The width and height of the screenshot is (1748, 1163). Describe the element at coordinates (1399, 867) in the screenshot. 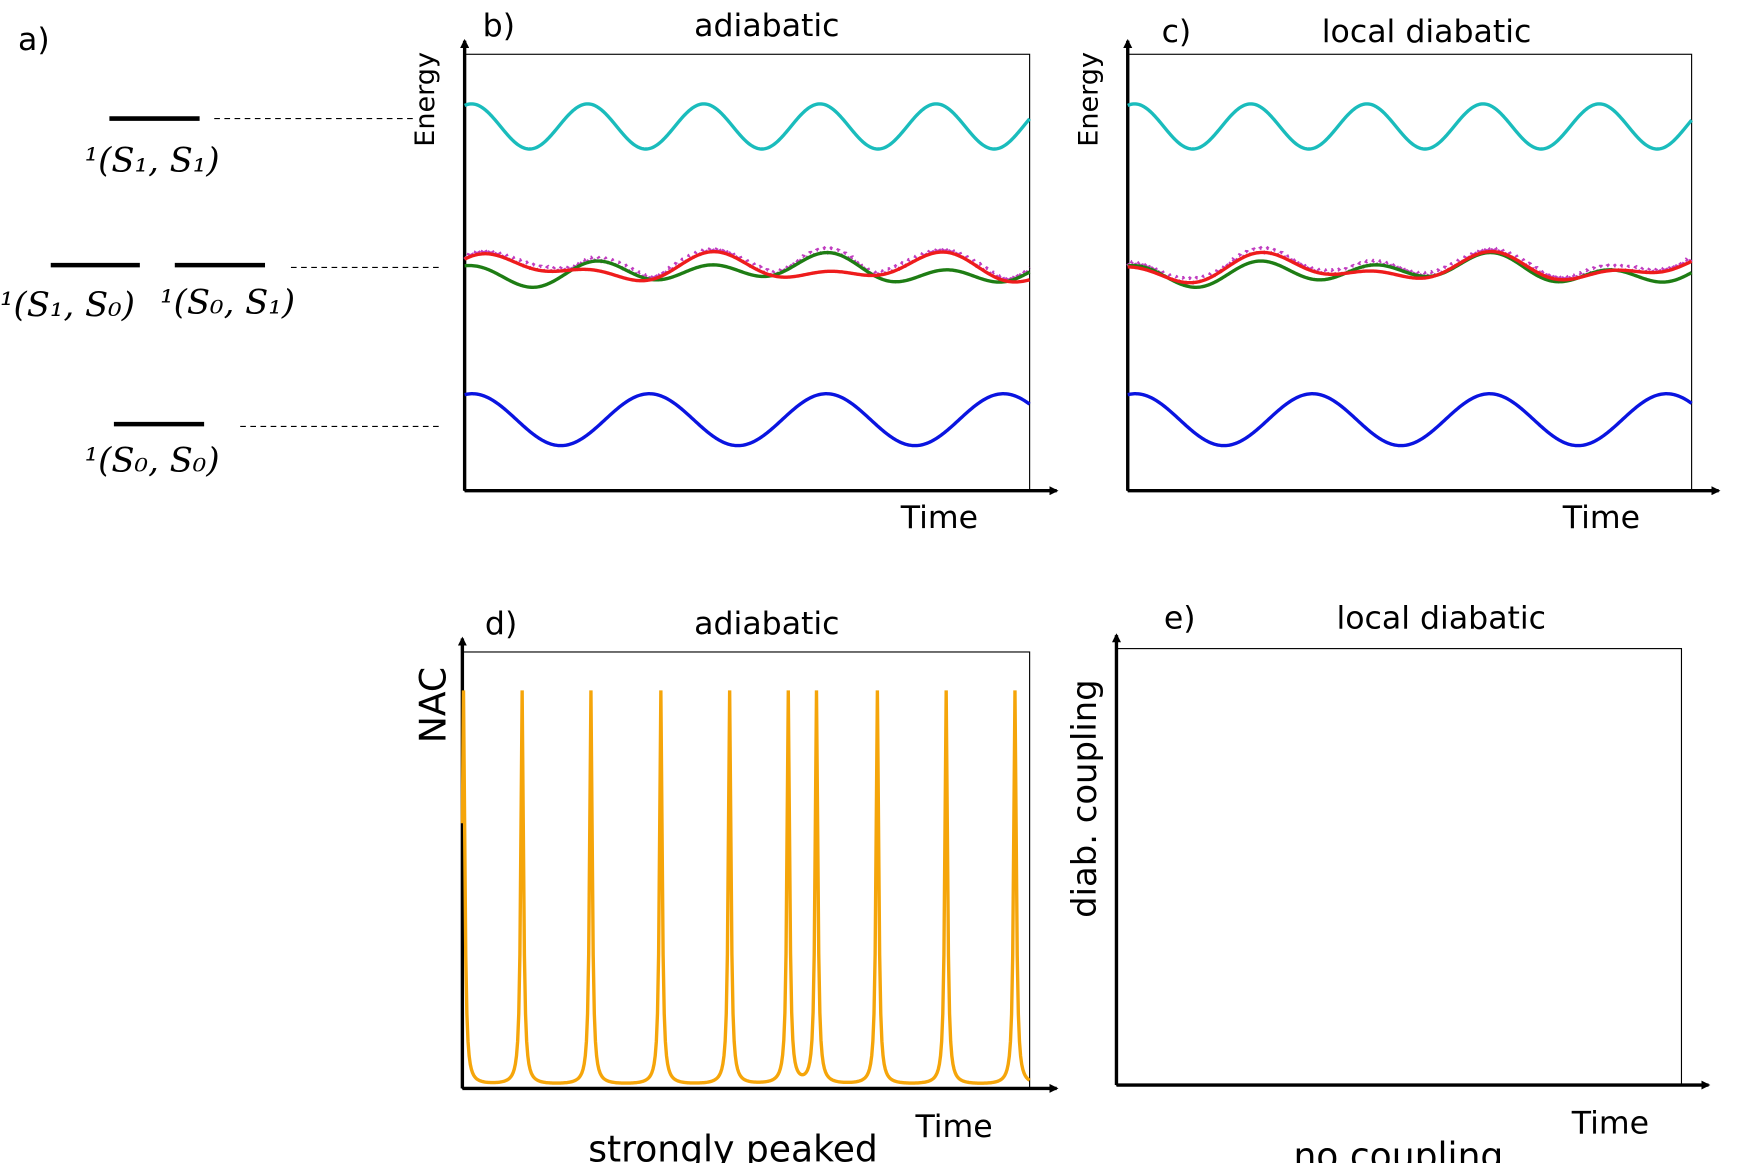

I see `frame` at that location.